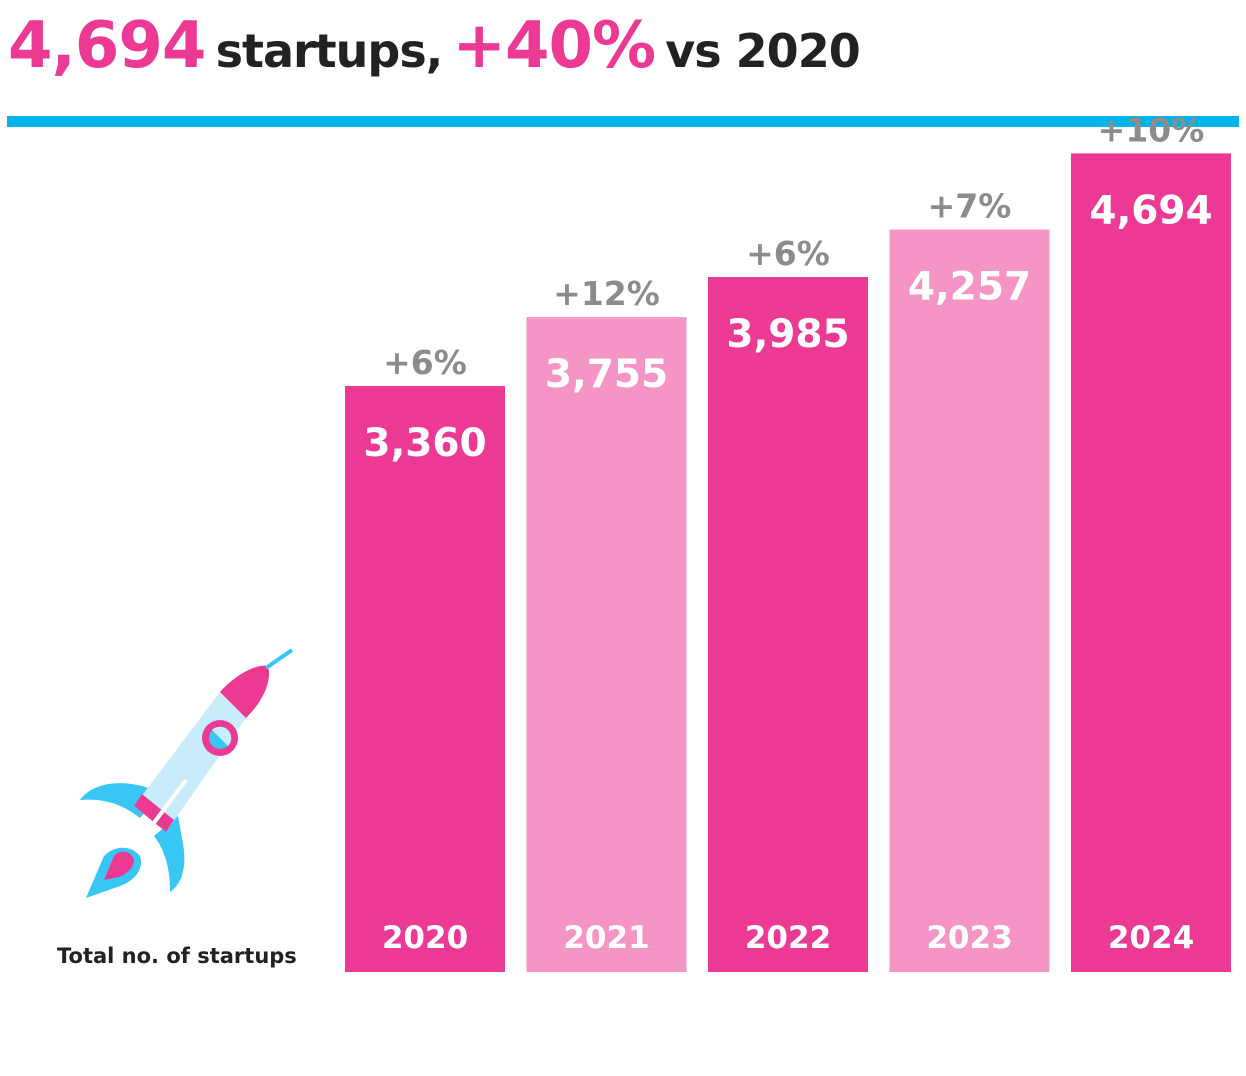  I want to click on category-label-2023: 2023, so click(969, 938).